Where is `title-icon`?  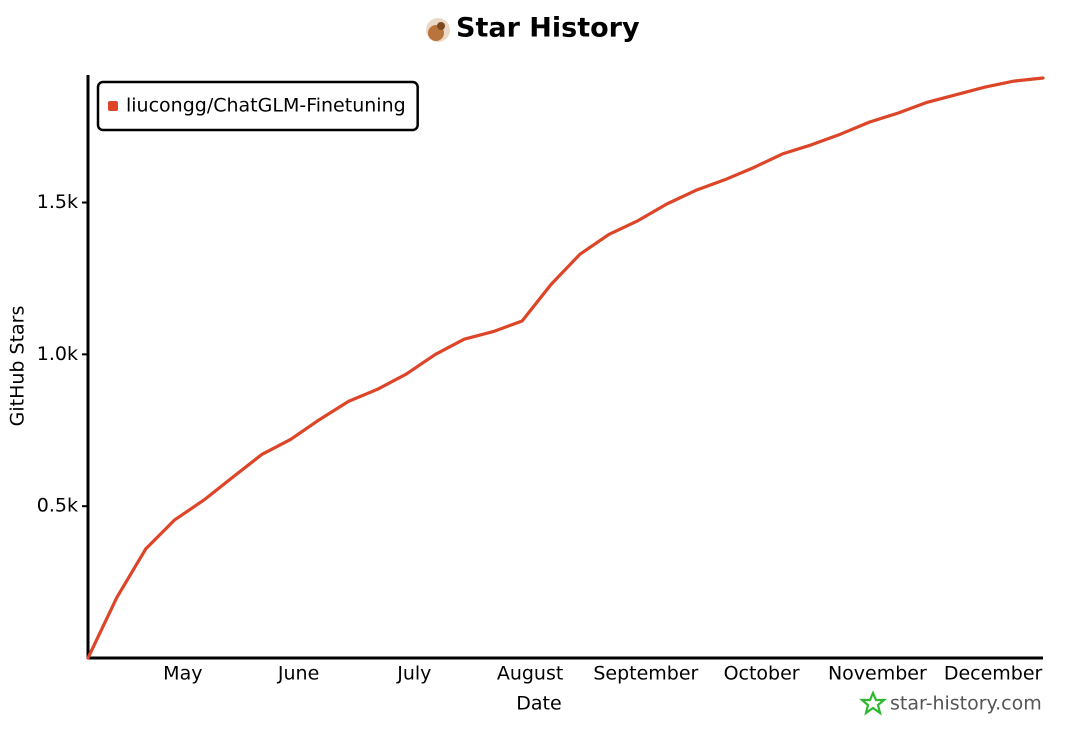 title-icon is located at coordinates (438, 30).